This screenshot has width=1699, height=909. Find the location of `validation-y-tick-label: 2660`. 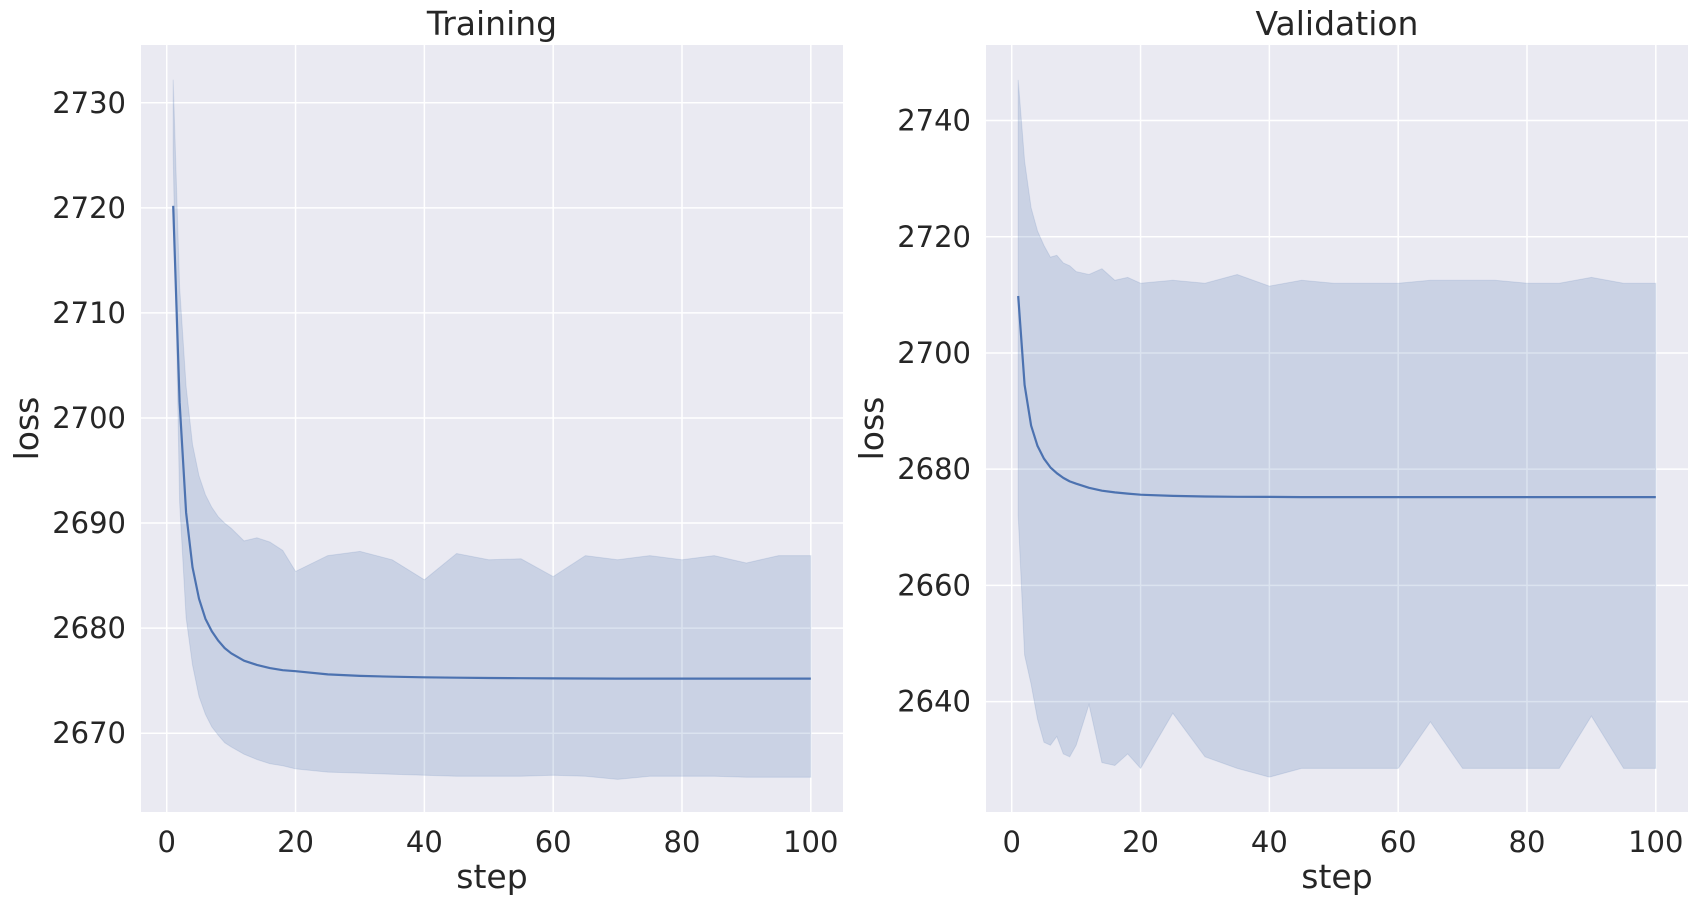

validation-y-tick-label: 2660 is located at coordinates (934, 585).